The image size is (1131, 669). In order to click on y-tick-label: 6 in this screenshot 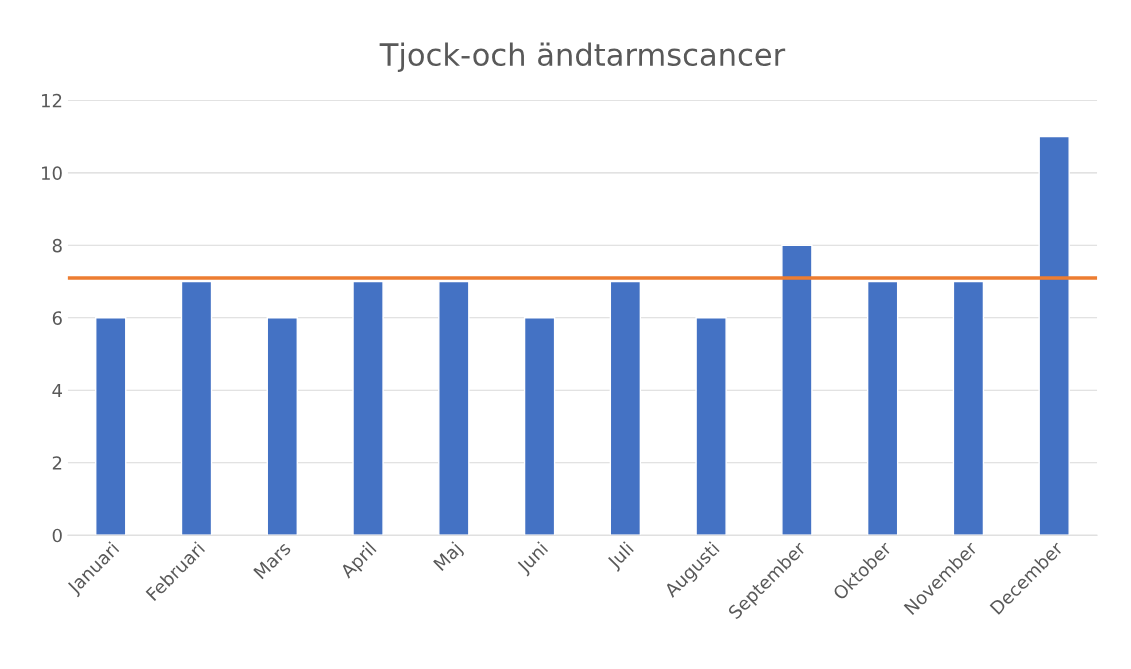, I will do `click(57, 318)`.